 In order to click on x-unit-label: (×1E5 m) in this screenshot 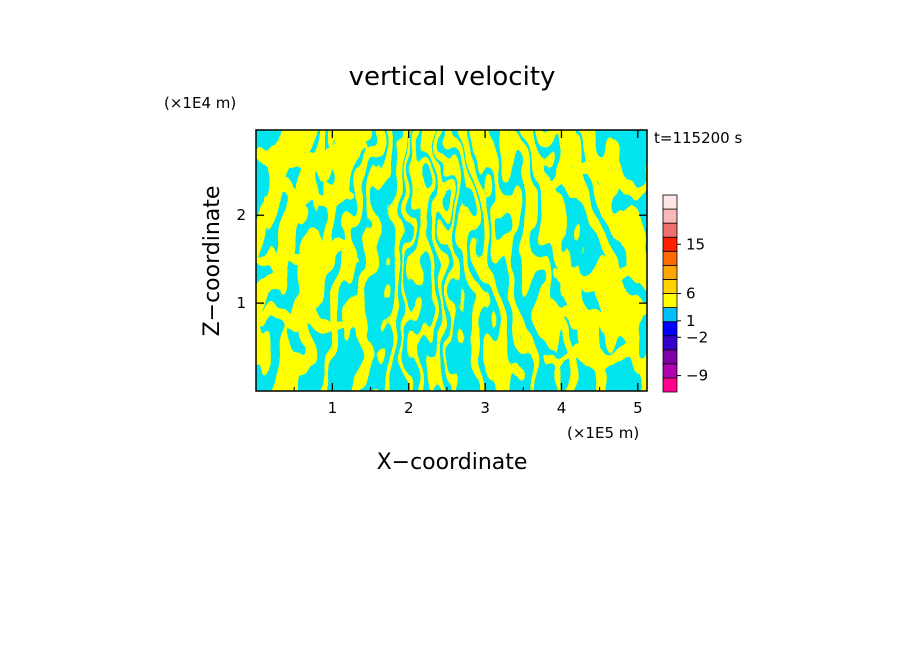, I will do `click(603, 433)`.